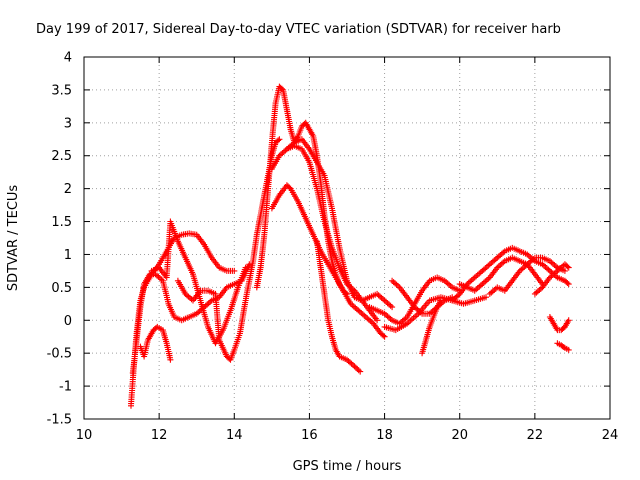 The height and width of the screenshot is (480, 640). Describe the element at coordinates (234, 435) in the screenshot. I see `x-tick-label: 14` at that location.